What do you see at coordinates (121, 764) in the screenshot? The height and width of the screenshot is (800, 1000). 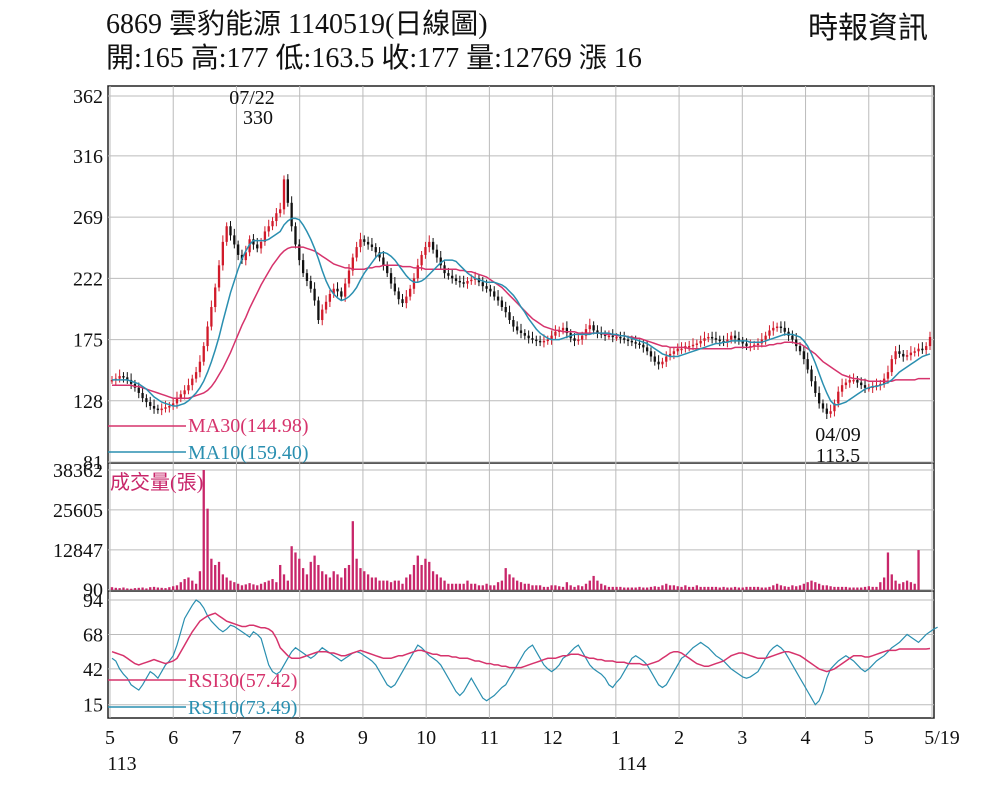 I see `year-label: 113` at bounding box center [121, 764].